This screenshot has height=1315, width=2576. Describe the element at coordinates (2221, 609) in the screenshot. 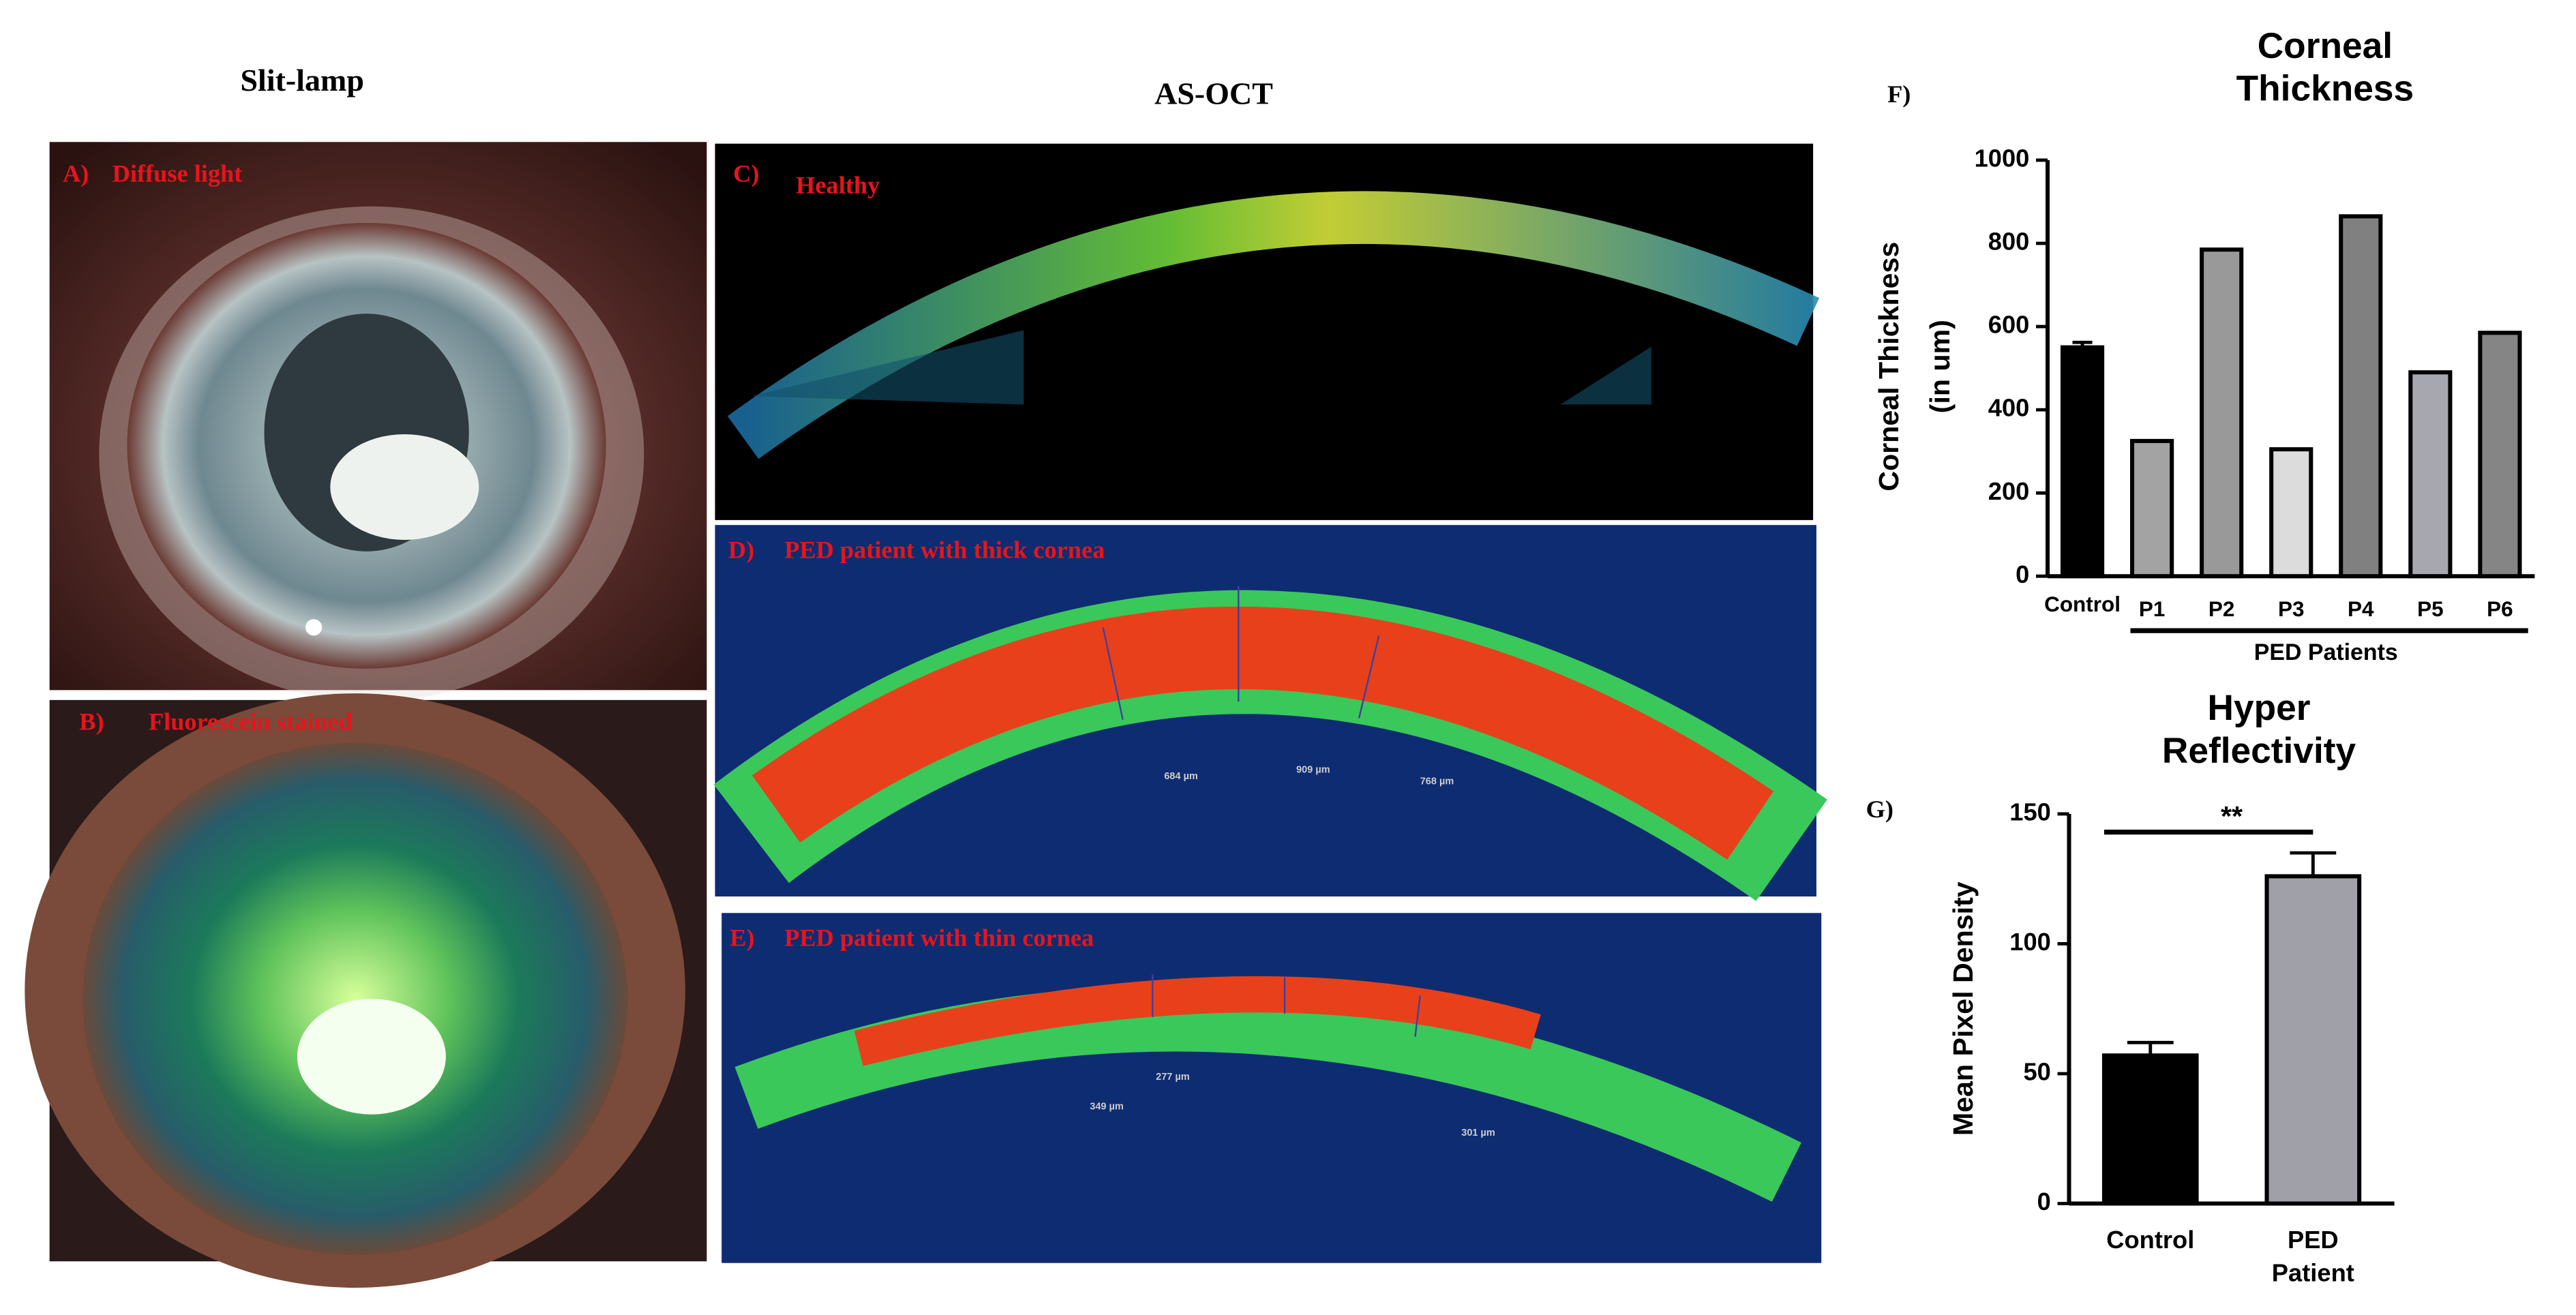

I see `x-tick-label: P2` at that location.